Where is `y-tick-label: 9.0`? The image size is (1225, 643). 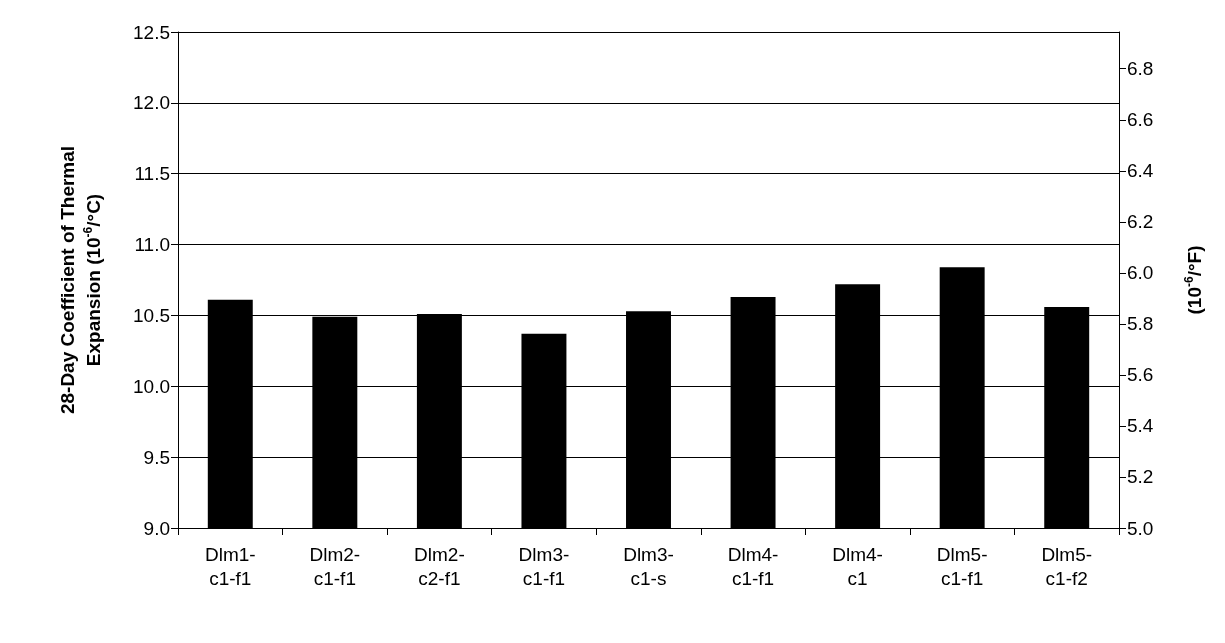
y-tick-label: 9.0 is located at coordinates (156, 528).